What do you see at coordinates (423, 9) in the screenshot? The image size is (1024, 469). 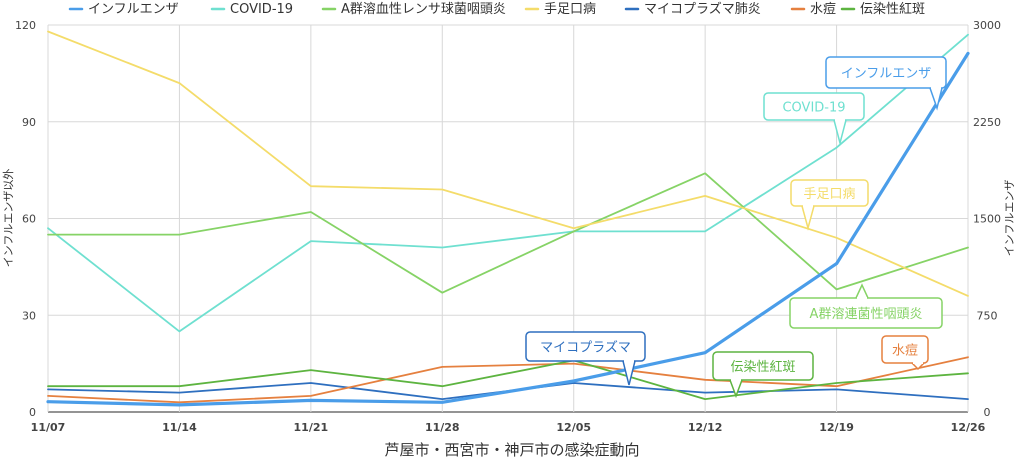 I see `legend-label: A群溶血性レンサ球菌咽頭炎` at bounding box center [423, 9].